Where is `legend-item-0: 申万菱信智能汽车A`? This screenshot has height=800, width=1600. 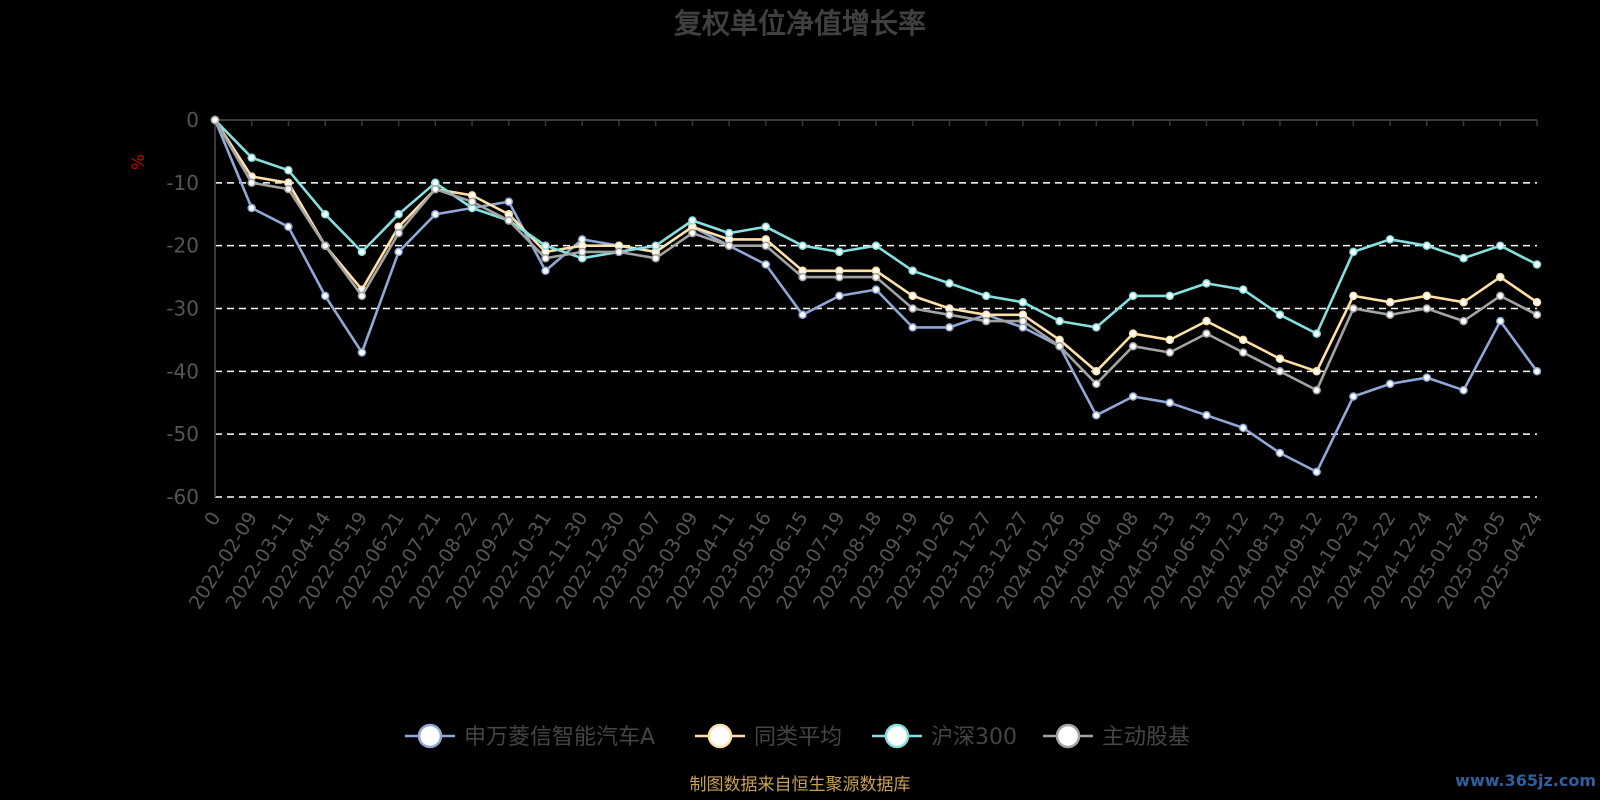
legend-item-0: 申万菱信智能汽车A is located at coordinates (530, 736).